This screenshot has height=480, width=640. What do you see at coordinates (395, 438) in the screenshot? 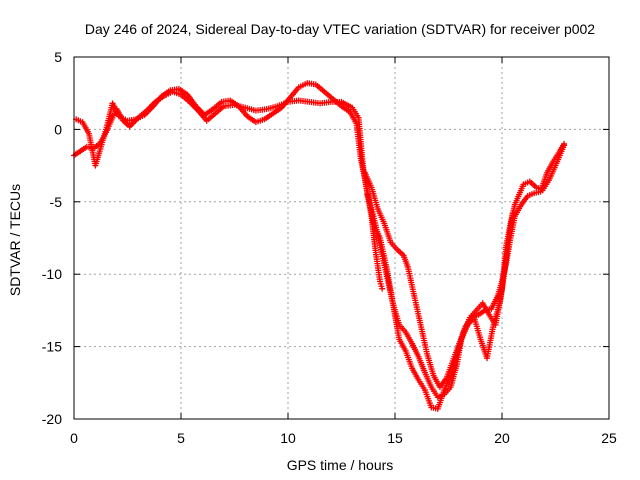
I see `x-tick-label: 15` at bounding box center [395, 438].